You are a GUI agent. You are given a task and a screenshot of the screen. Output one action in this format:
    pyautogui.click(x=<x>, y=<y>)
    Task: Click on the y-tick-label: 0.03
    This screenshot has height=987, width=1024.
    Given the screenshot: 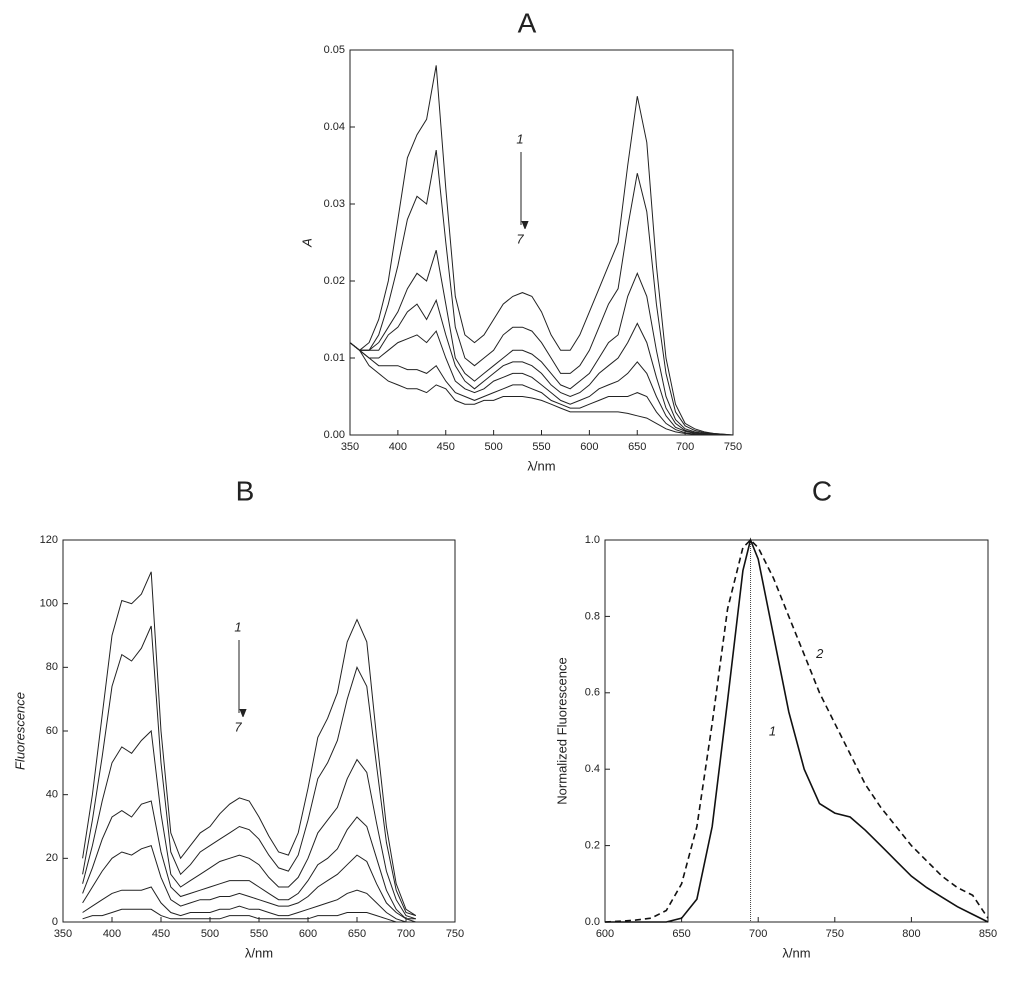 What is the action you would take?
    pyautogui.click(x=334, y=204)
    